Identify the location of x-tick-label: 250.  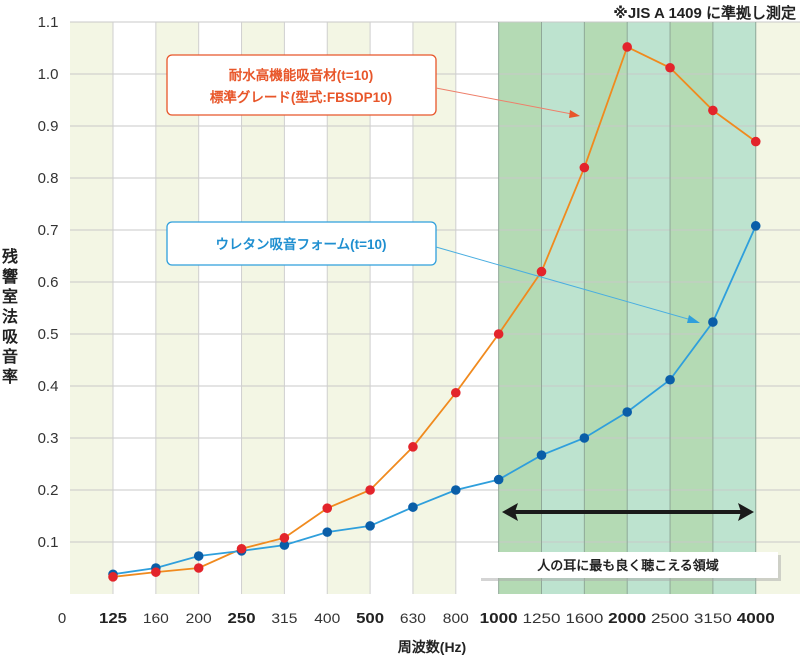
(242, 618).